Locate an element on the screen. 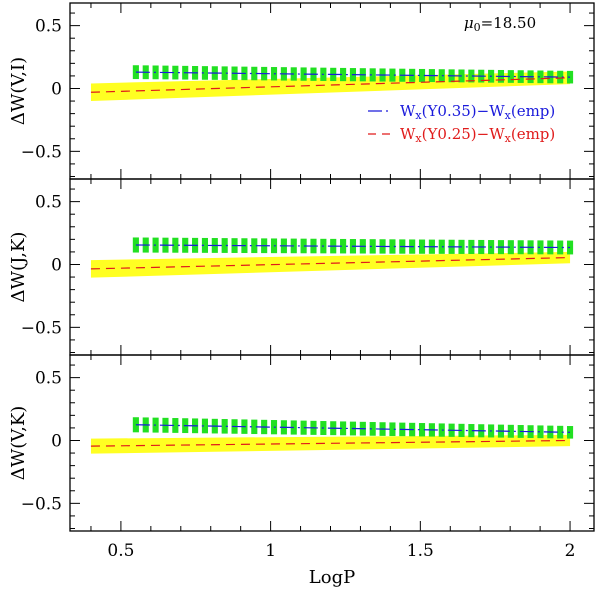 This screenshot has width=600, height=595. x-tick-label: 1.5 is located at coordinates (420, 551).